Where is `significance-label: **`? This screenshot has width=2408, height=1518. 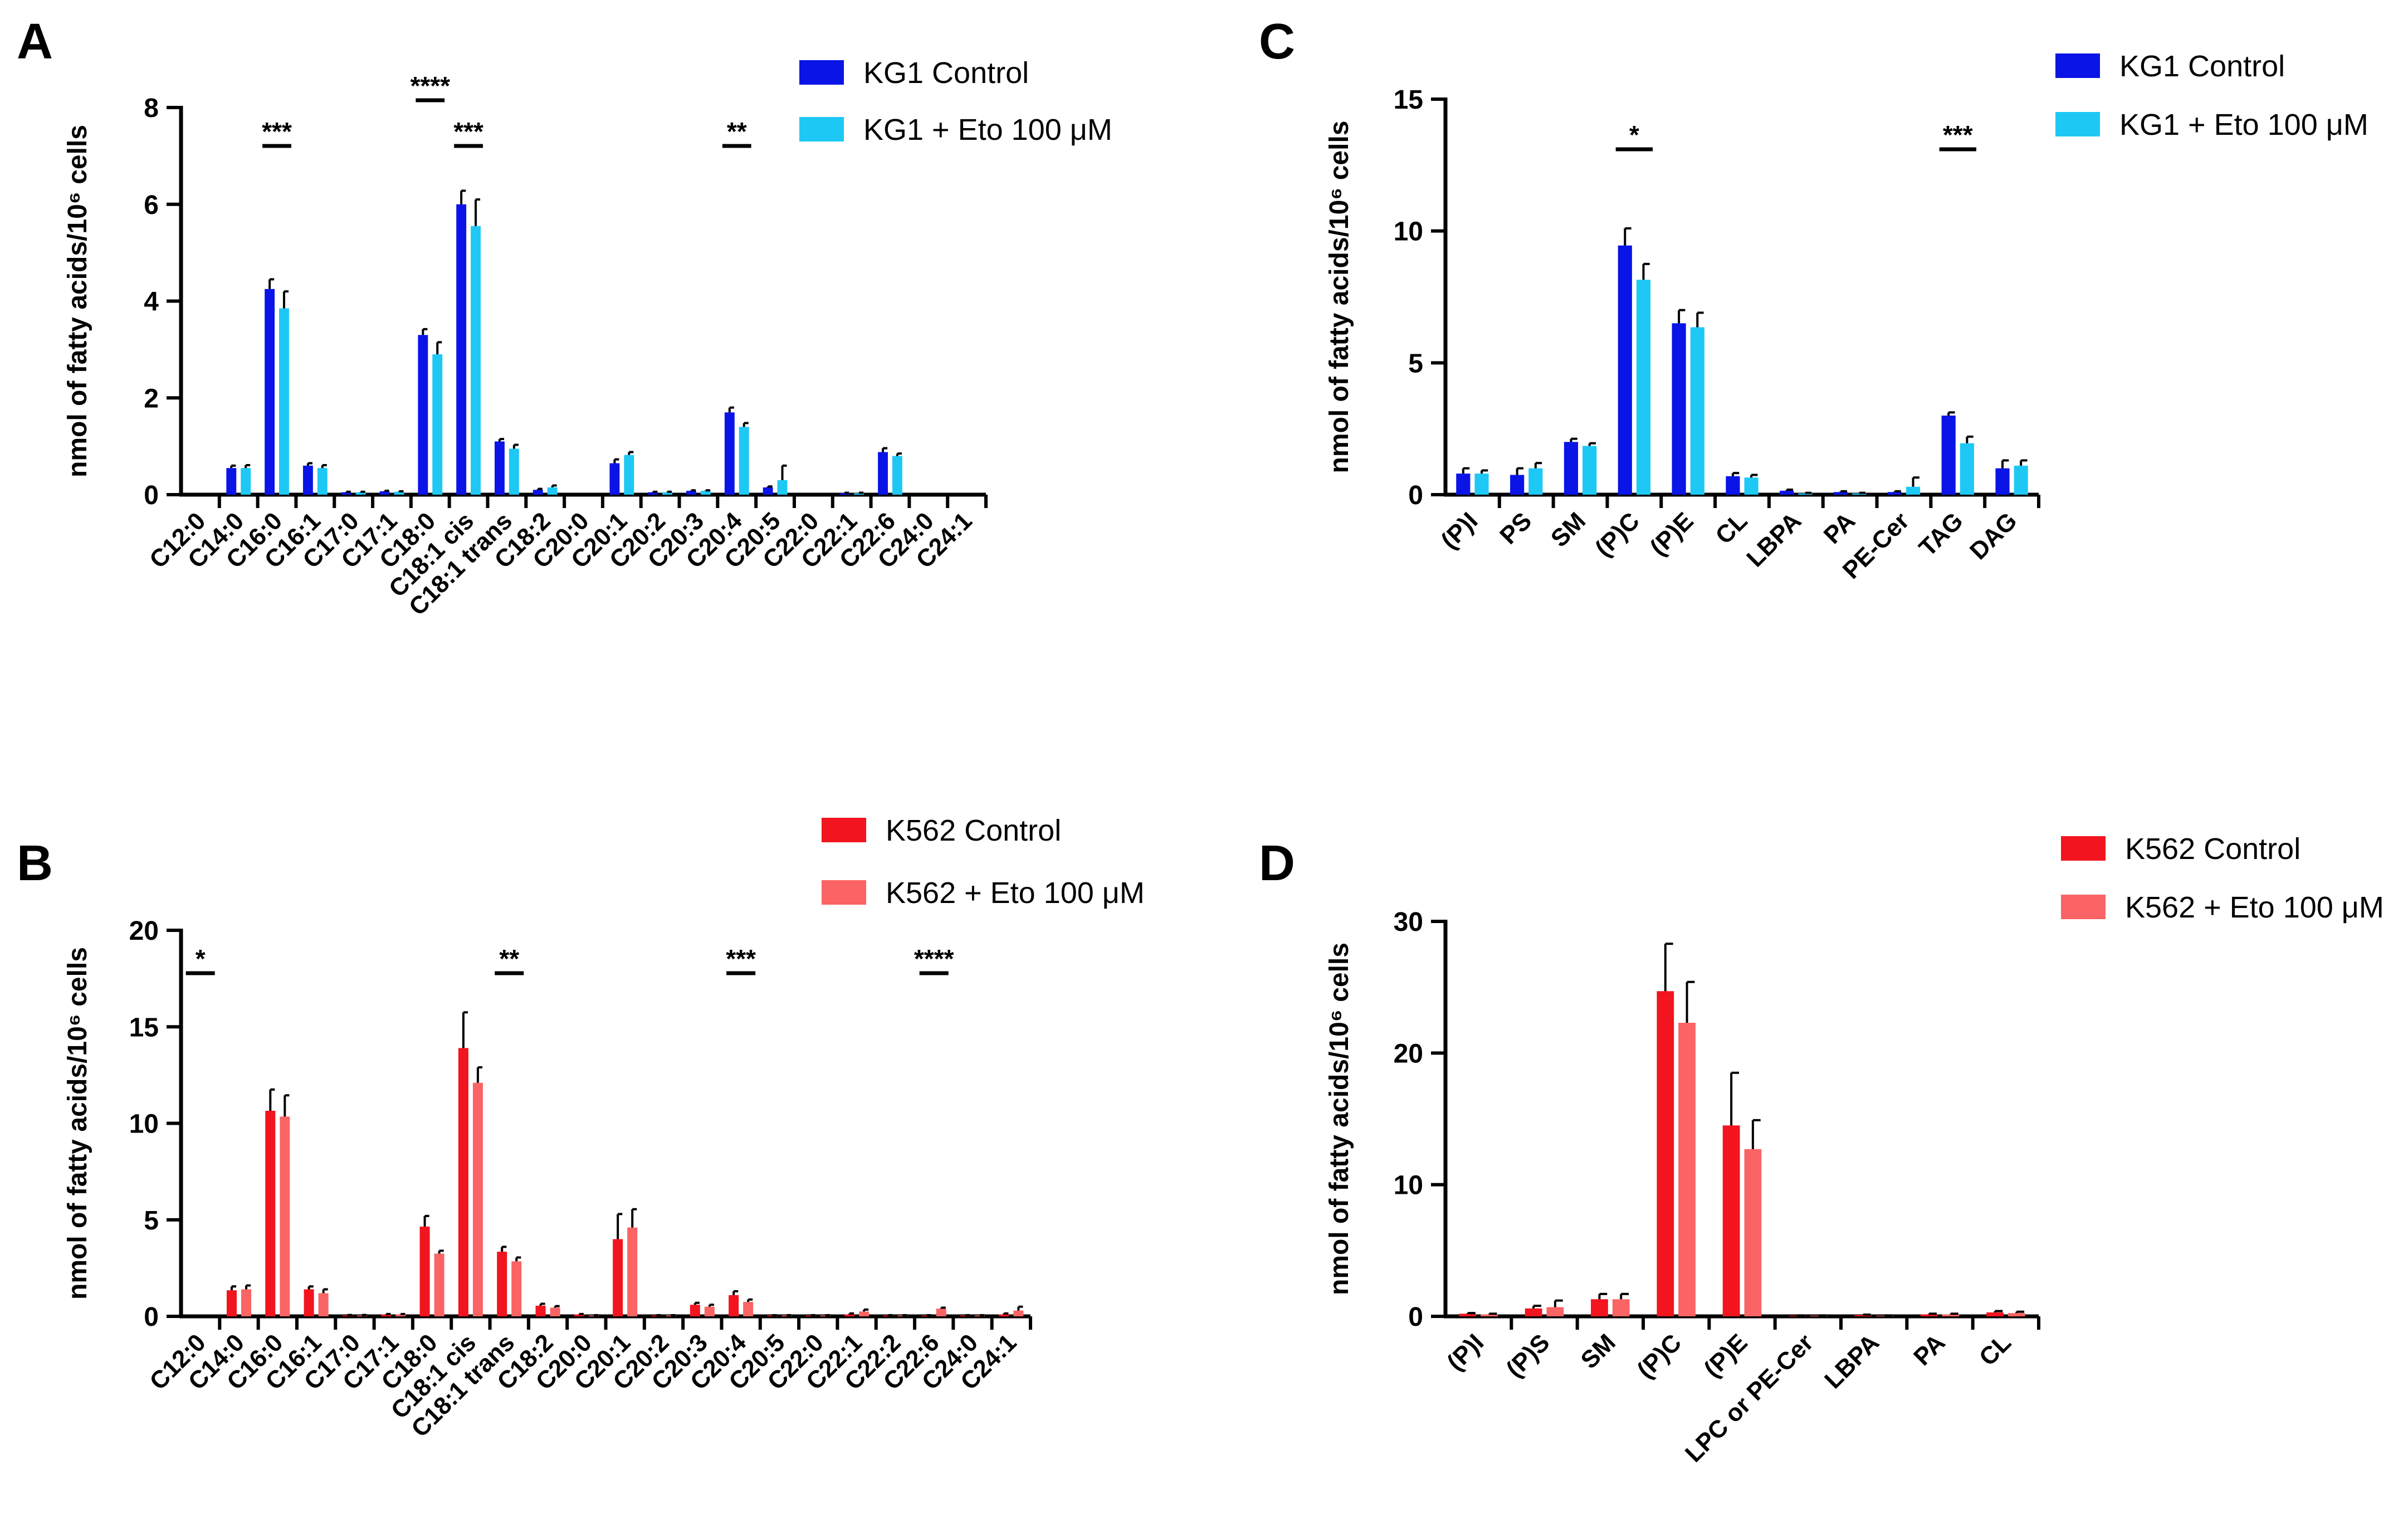
significance-label: ** is located at coordinates (509, 958).